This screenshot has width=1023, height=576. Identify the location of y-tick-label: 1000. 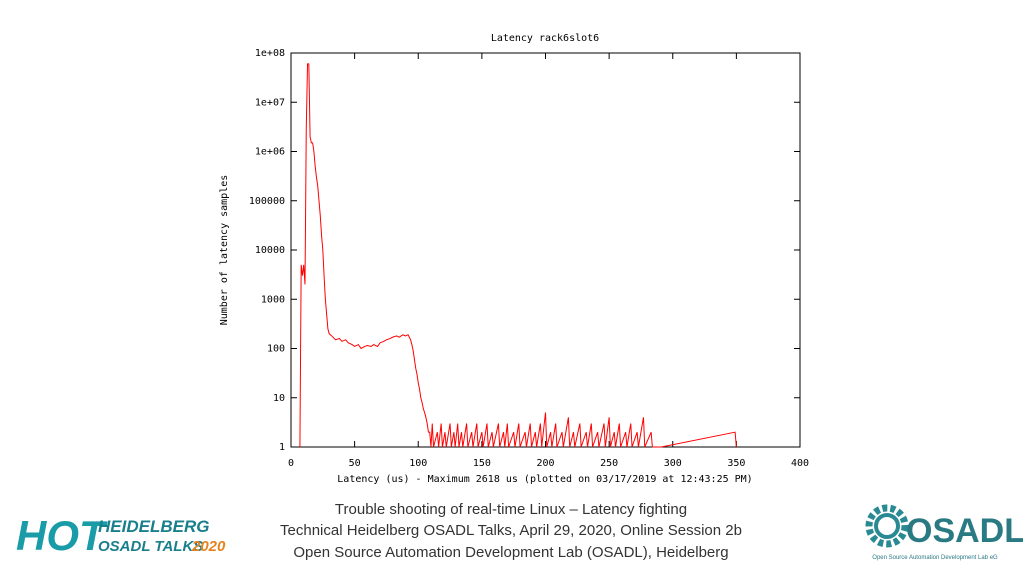
(273, 299).